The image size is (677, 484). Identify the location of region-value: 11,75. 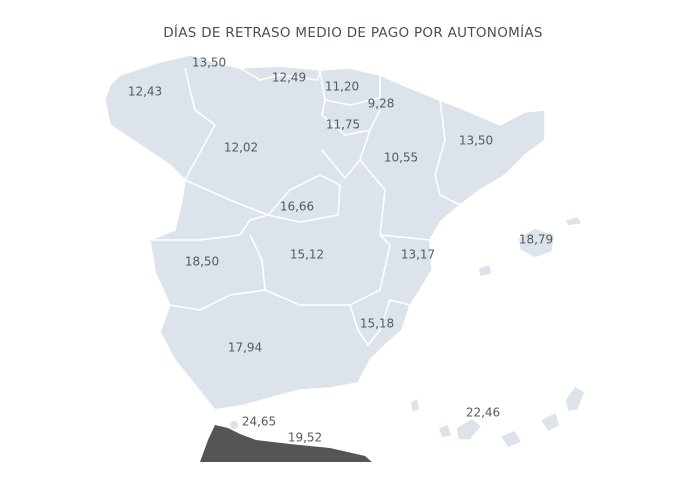
(343, 125).